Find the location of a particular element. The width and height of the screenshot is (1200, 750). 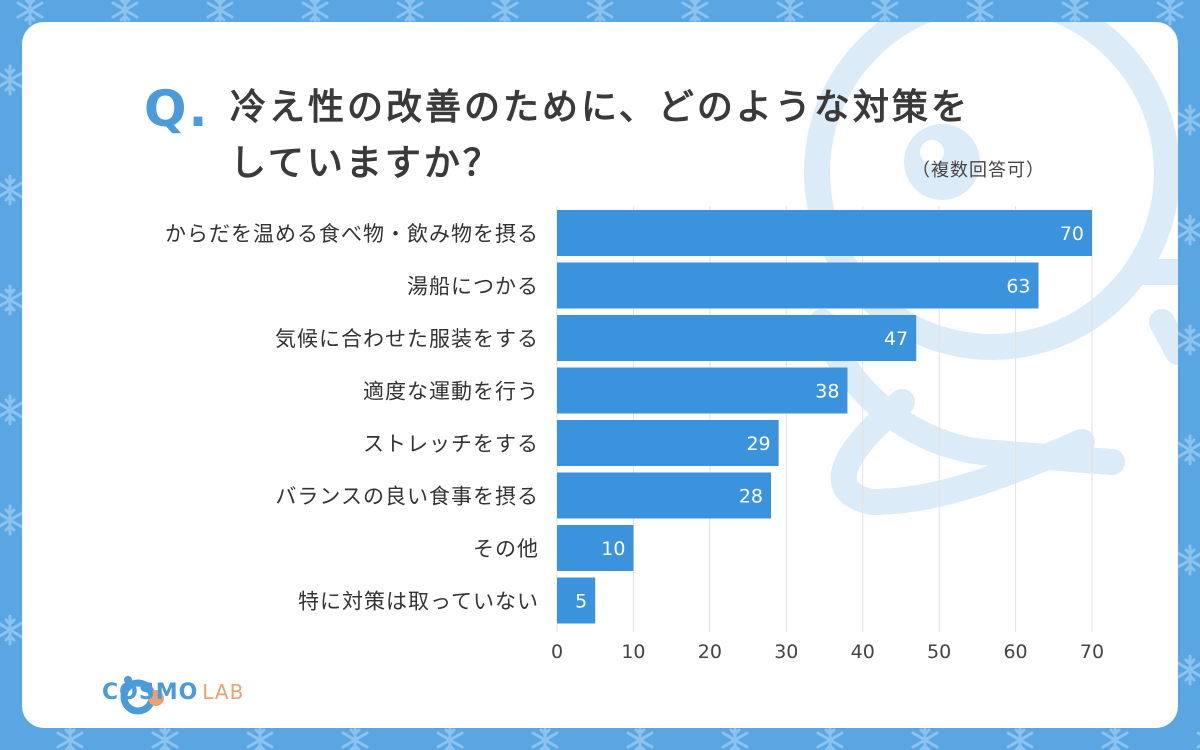

category-label: からだを温める食べ物・飲み物を摂る is located at coordinates (352, 234).